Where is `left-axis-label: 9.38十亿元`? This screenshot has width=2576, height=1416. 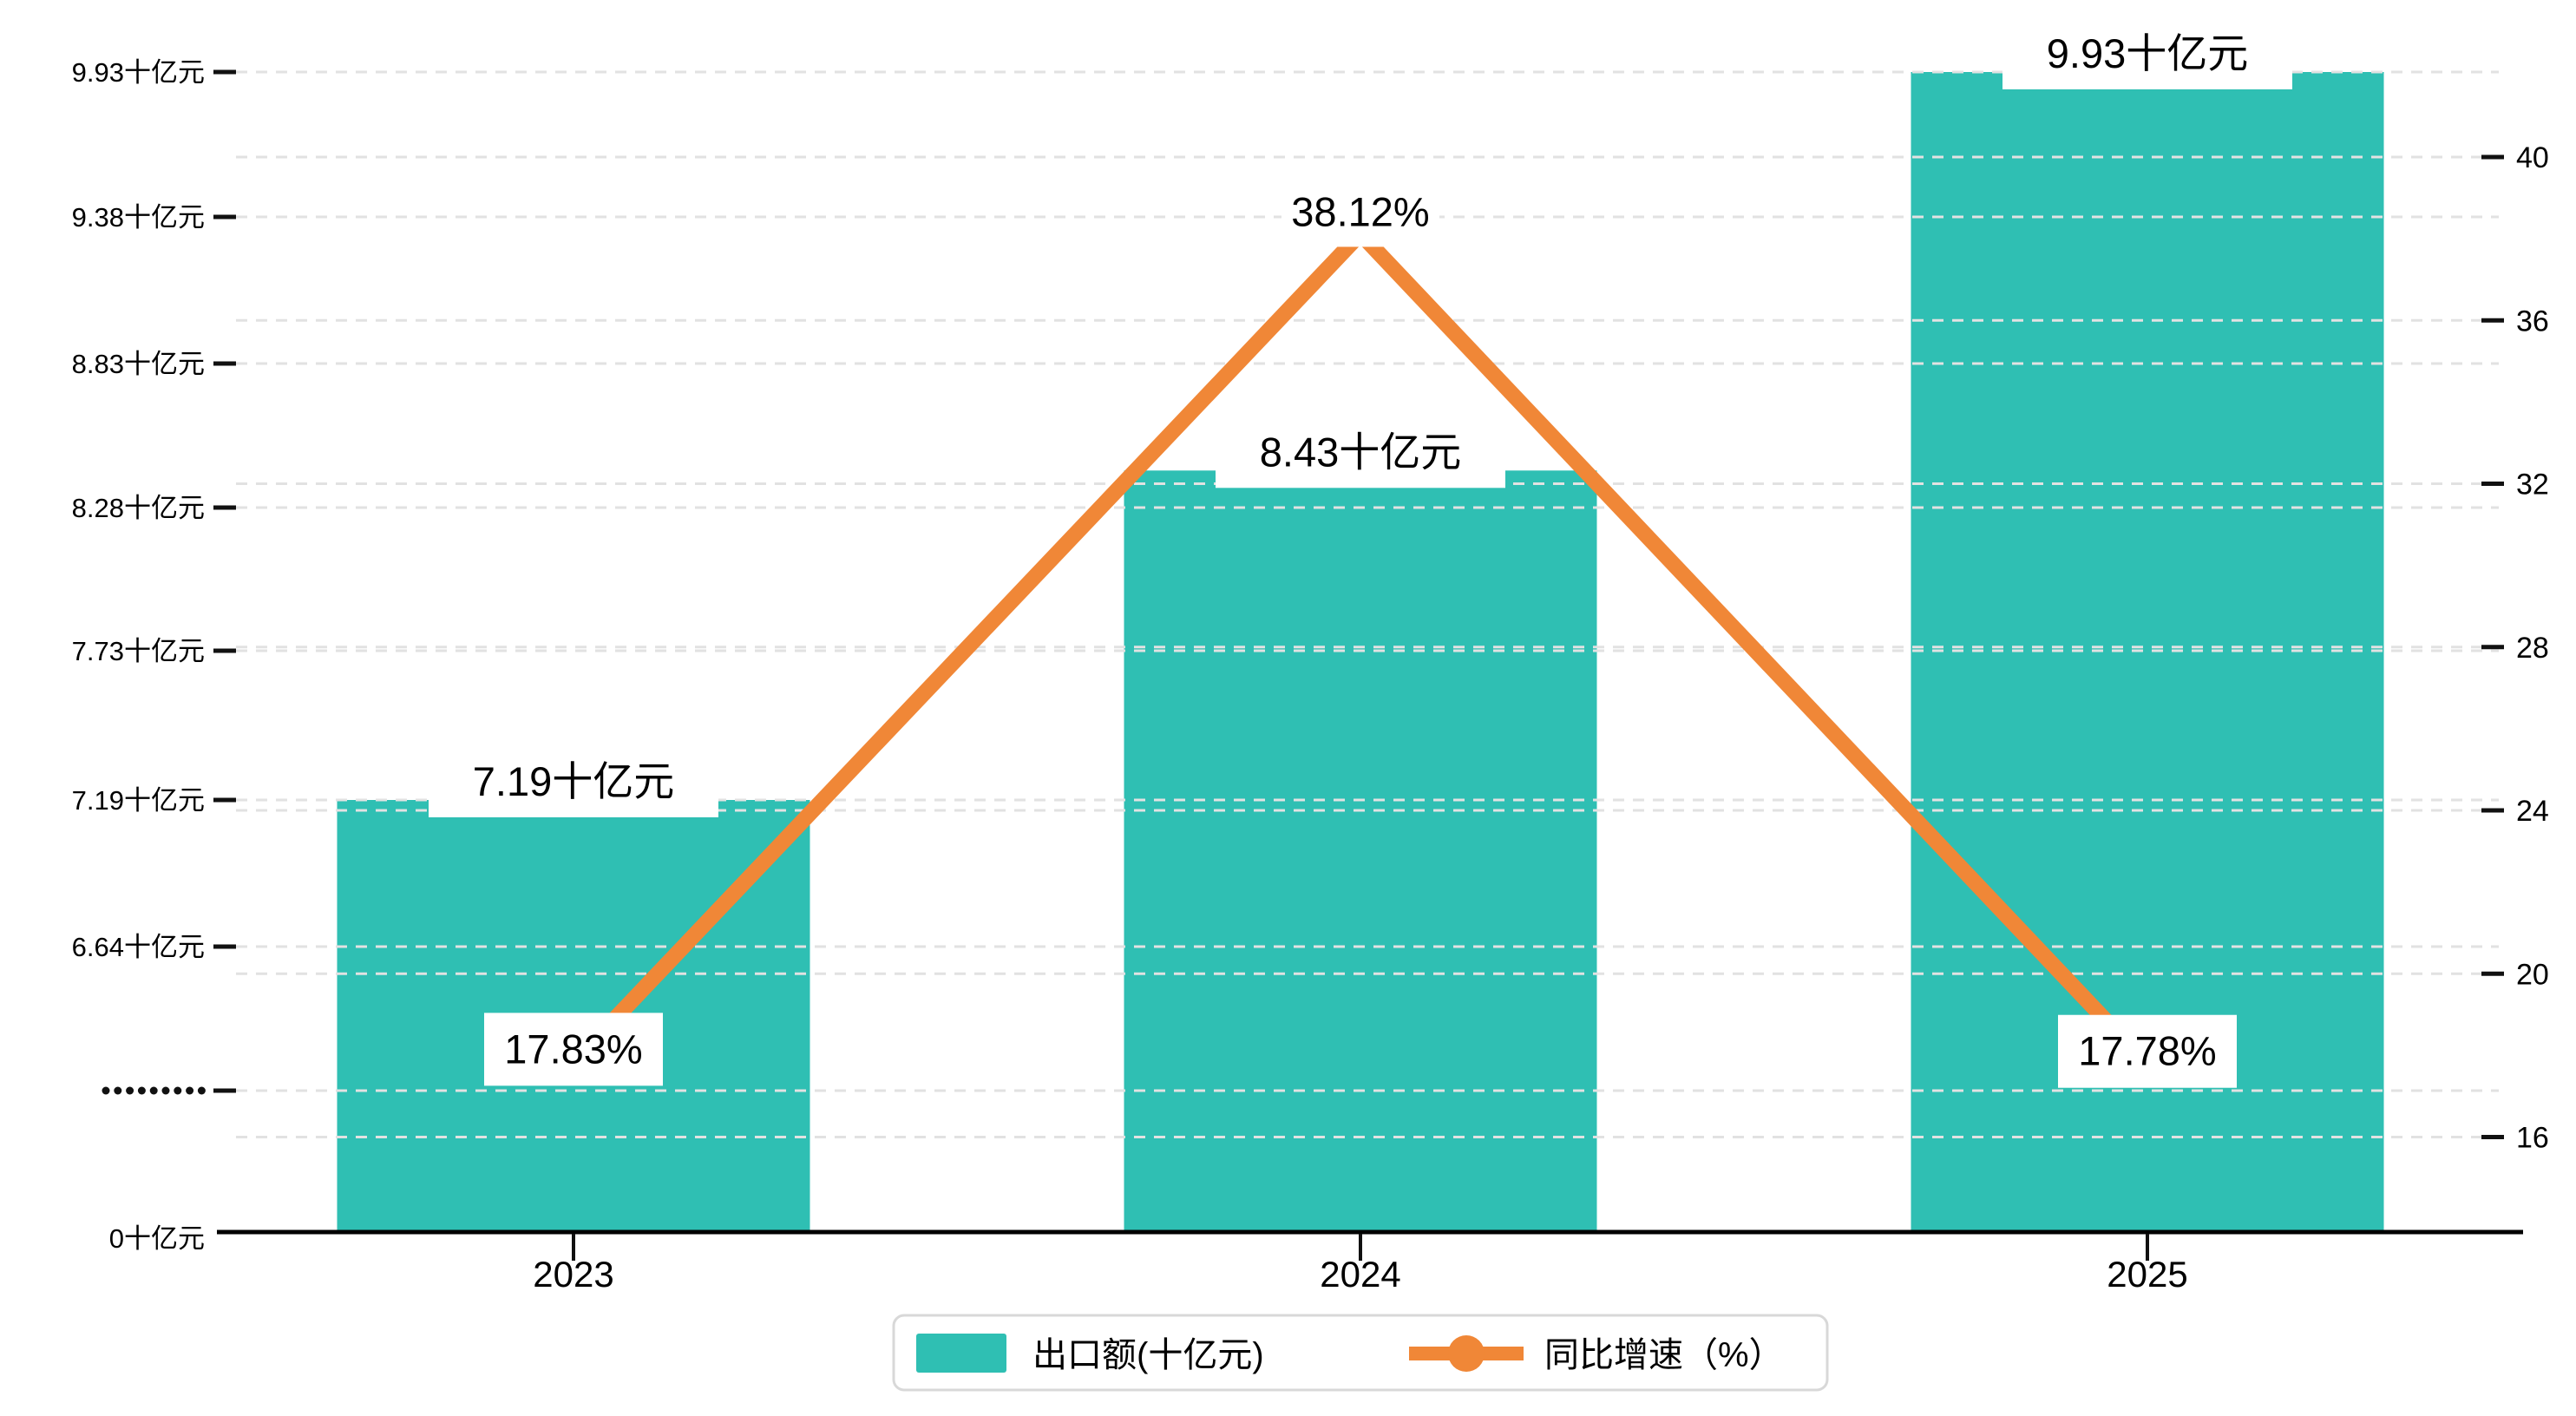 left-axis-label: 9.38十亿元 is located at coordinates (138, 217).